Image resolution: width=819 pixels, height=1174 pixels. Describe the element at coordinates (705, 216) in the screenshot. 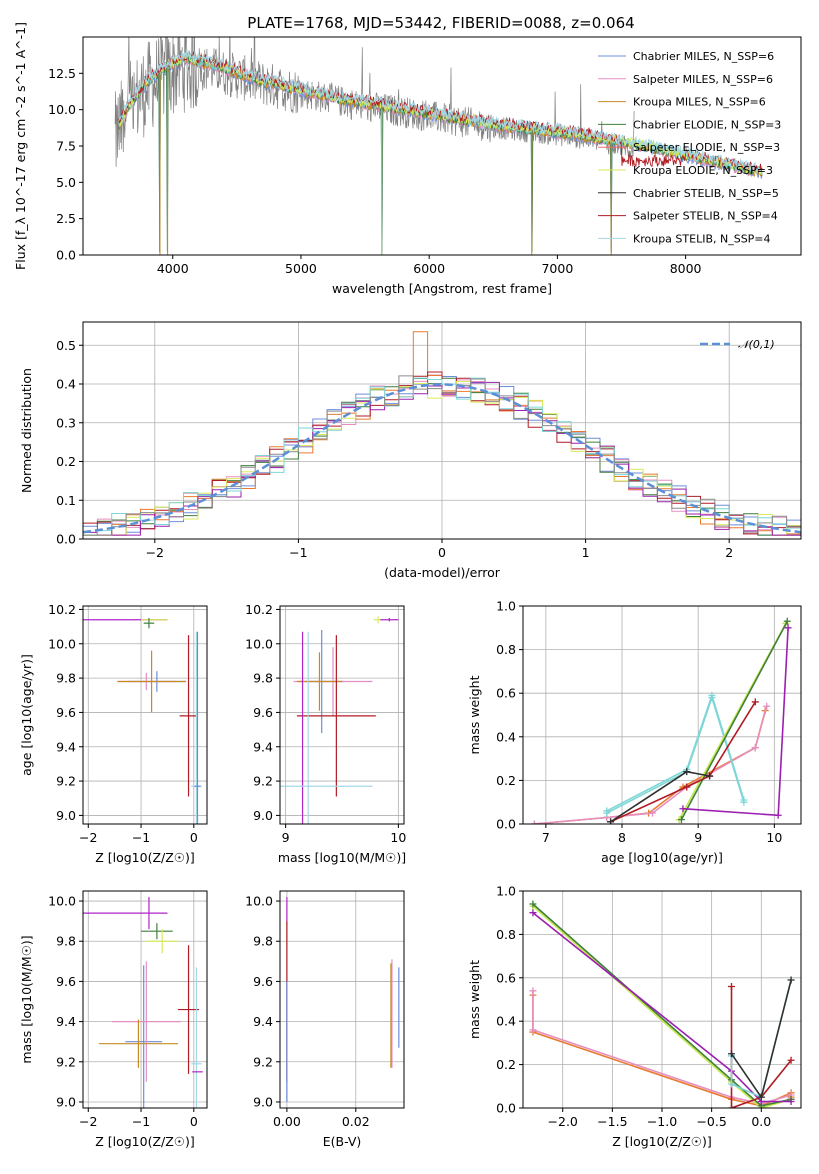

I see `legend-entry-label: Salpeter STELIB, N_SSP=4` at that location.